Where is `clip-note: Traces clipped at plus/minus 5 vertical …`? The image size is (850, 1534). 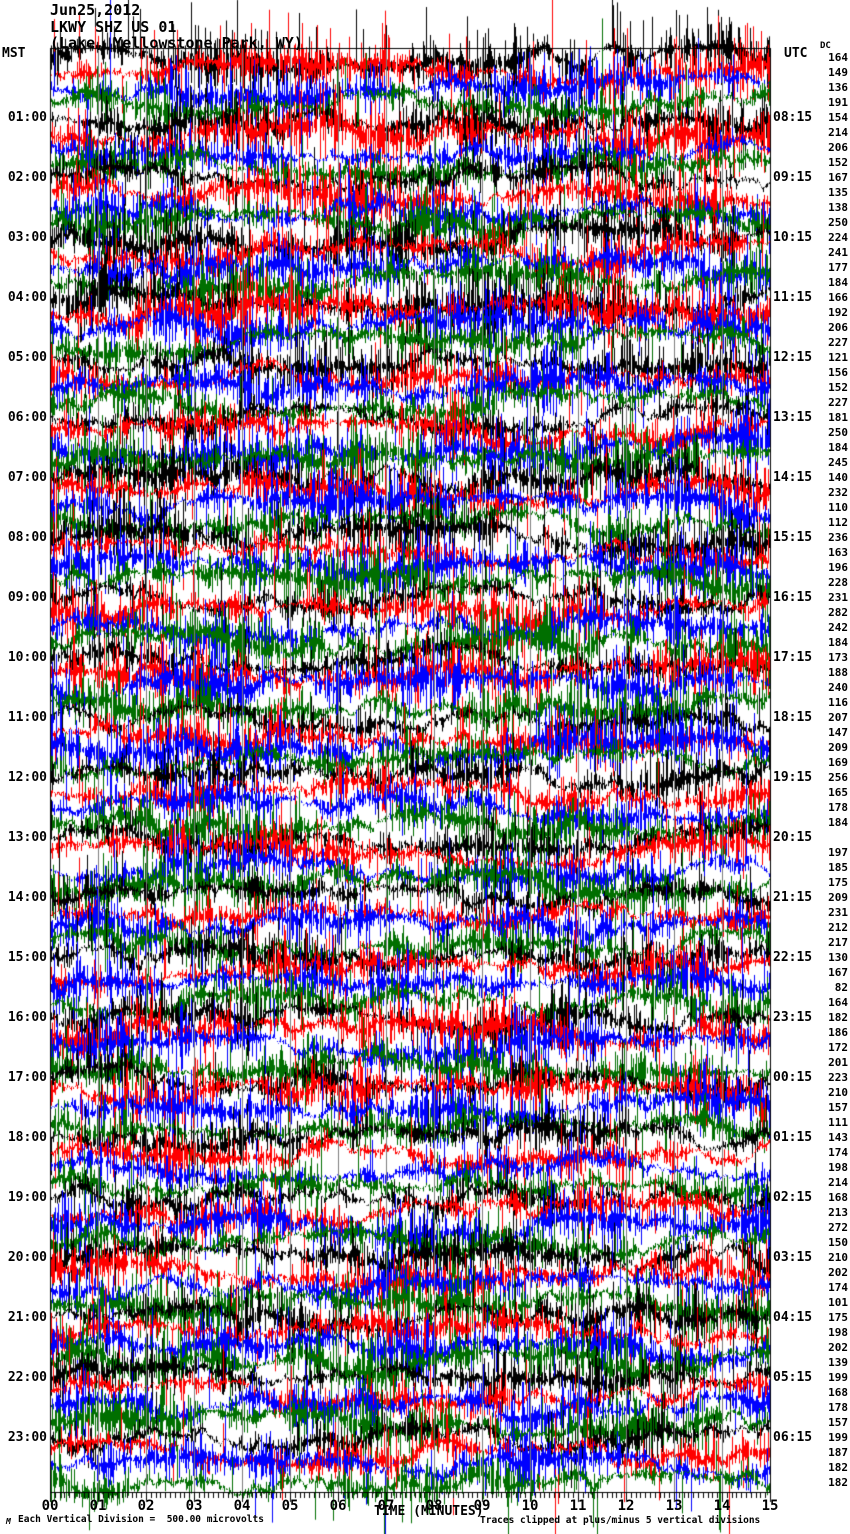 clip-note: Traces clipped at plus/minus 5 vertical … is located at coordinates (620, 1520).